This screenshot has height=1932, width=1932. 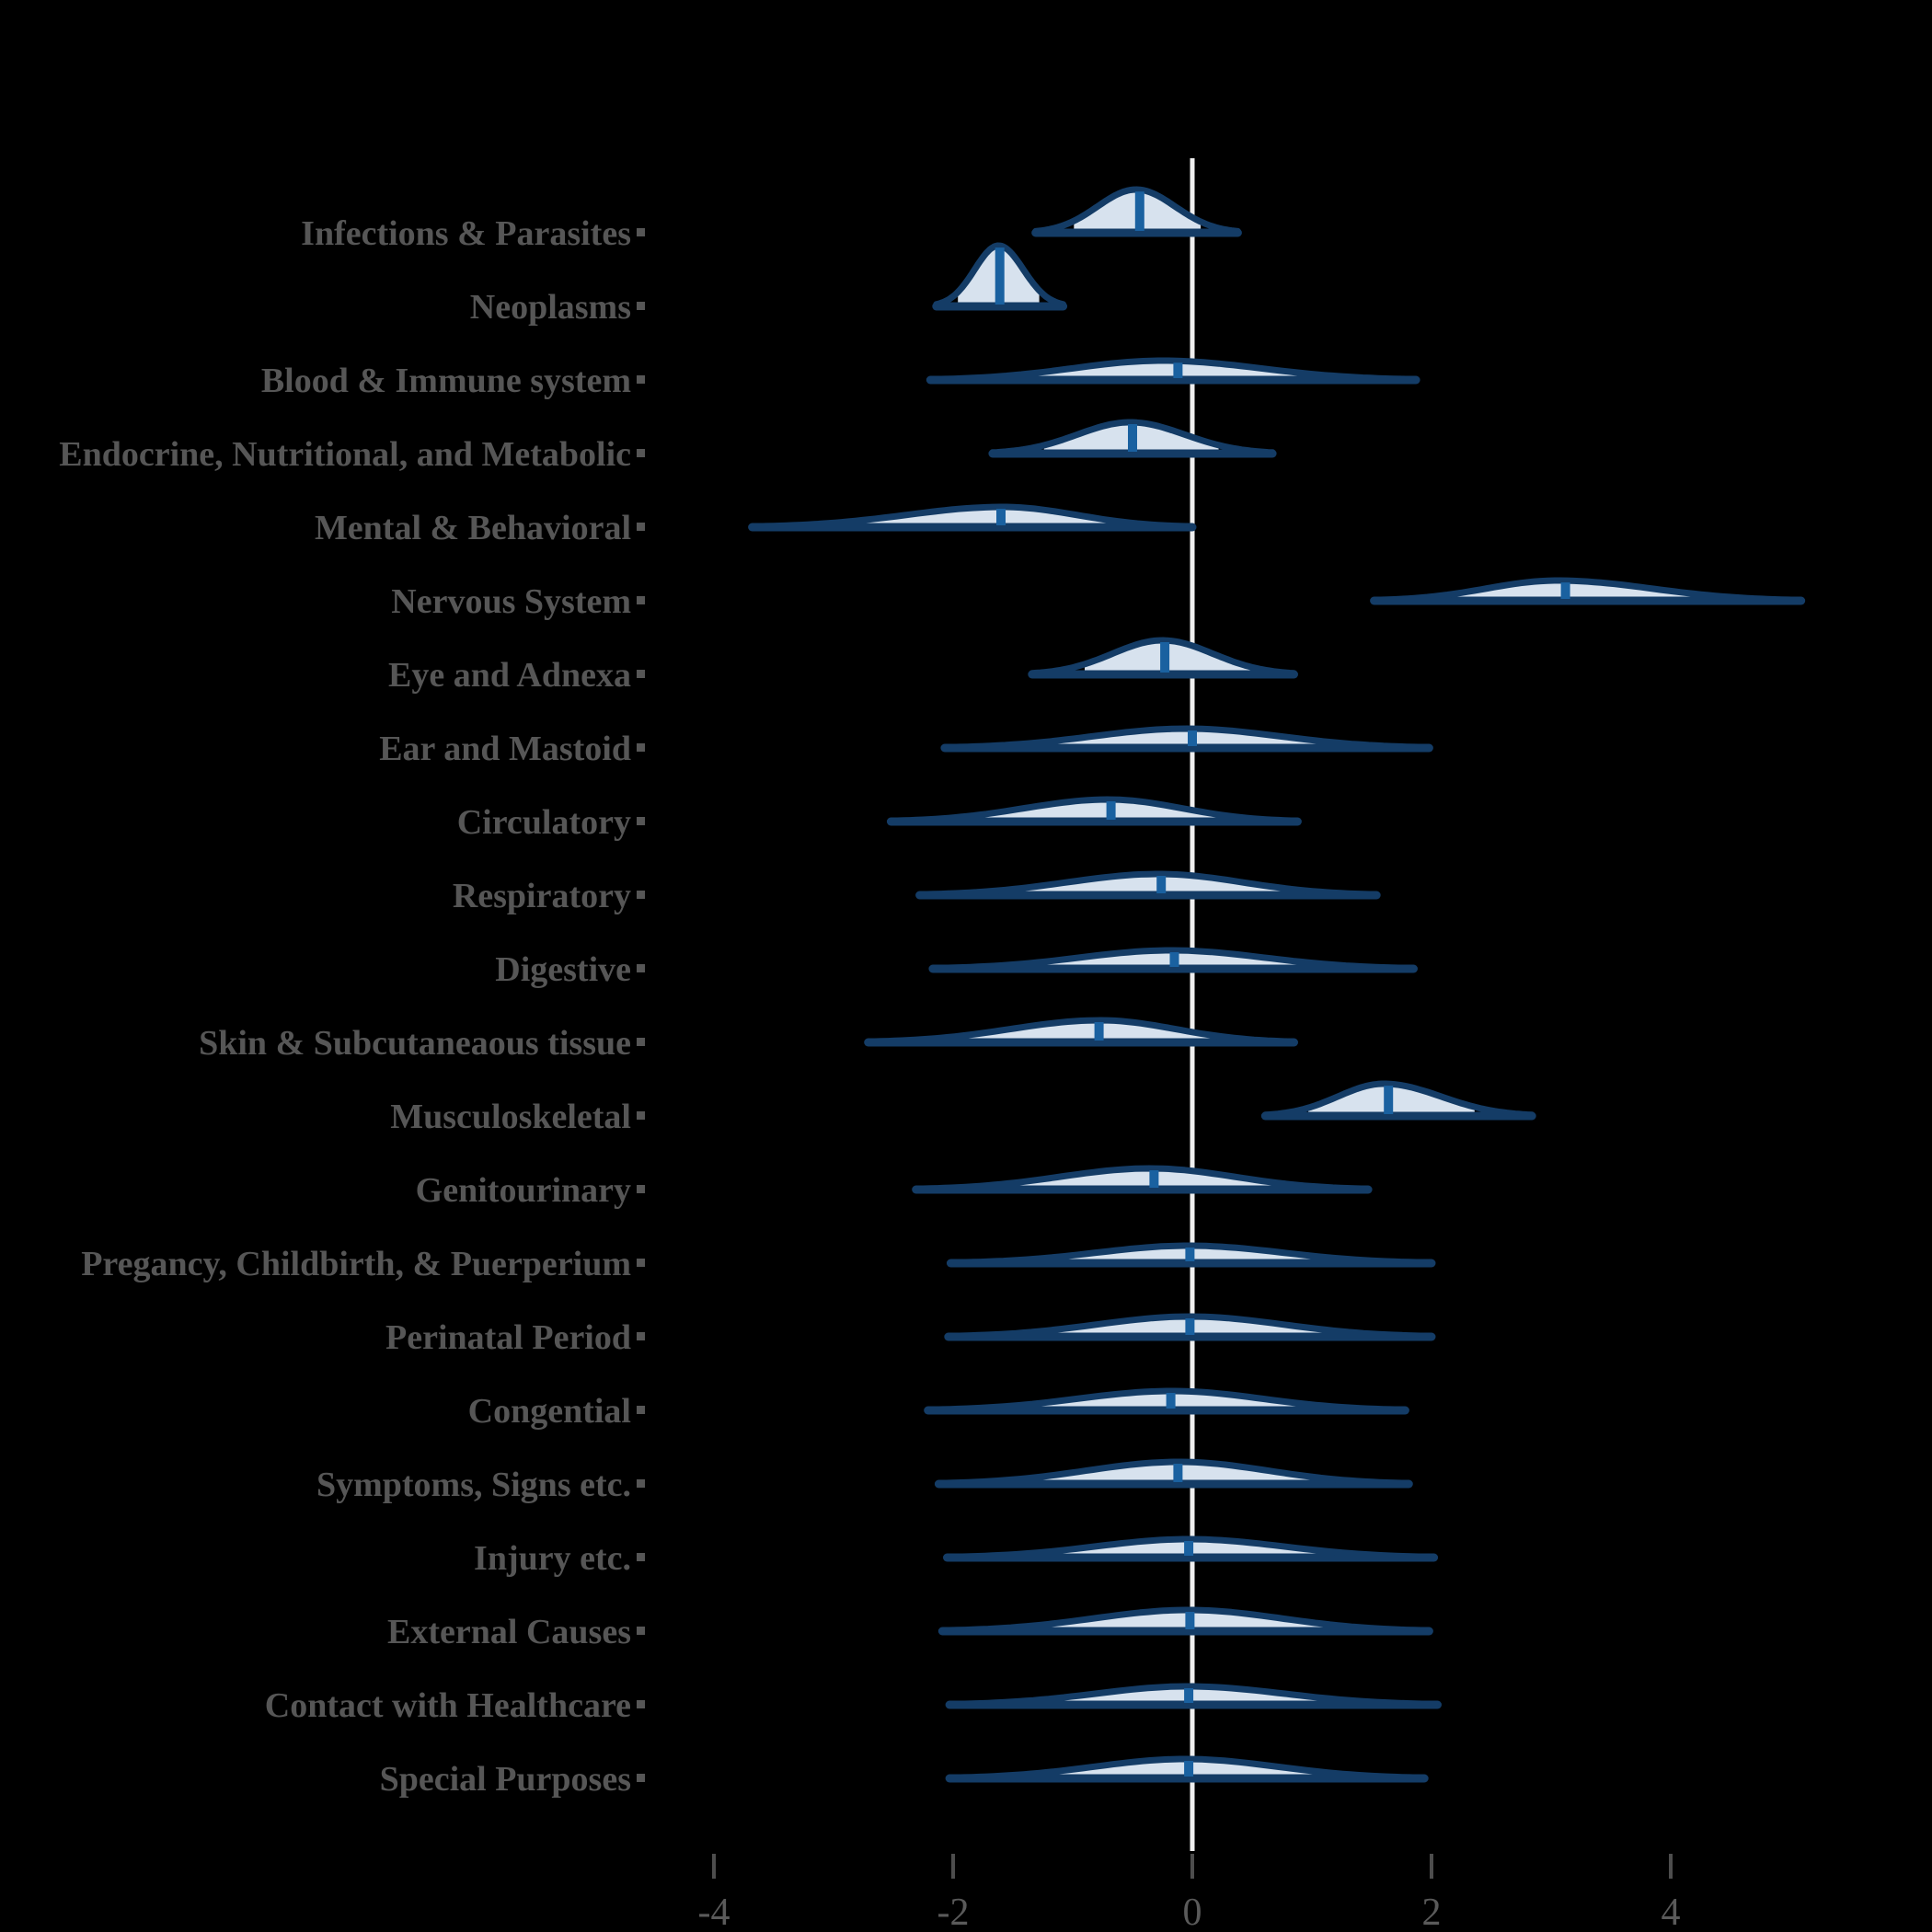 I want to click on category-label-external-causes: External Causes, so click(x=509, y=1632).